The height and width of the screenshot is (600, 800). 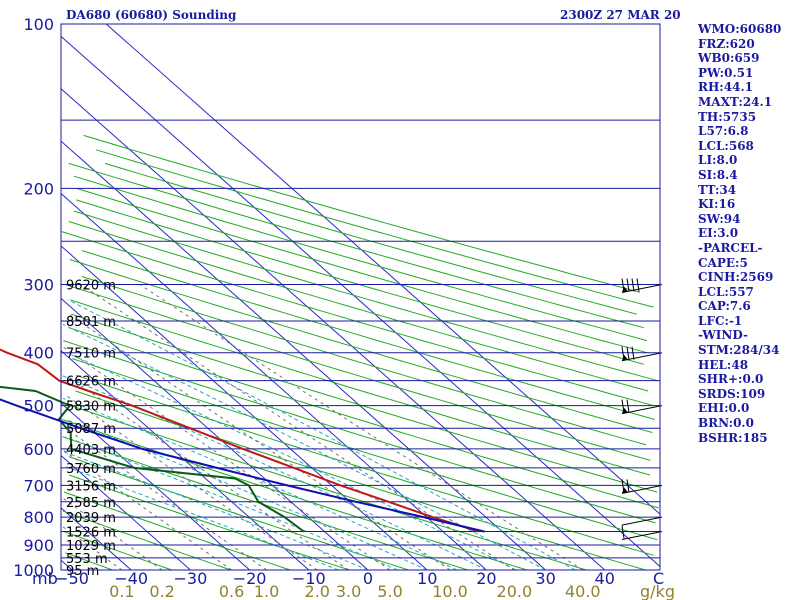 What do you see at coordinates (38, 24) in the screenshot?
I see `pressure-tick-label: 100` at bounding box center [38, 24].